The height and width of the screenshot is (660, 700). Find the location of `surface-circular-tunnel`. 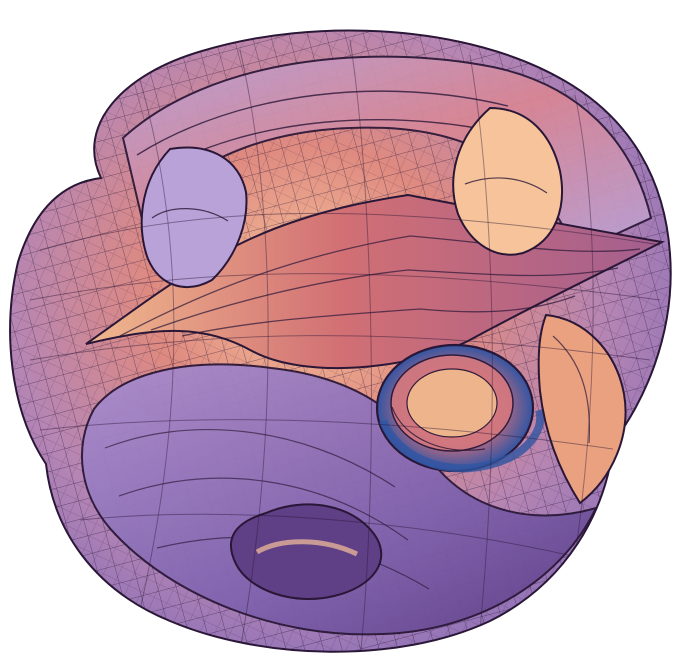

surface-circular-tunnel is located at coordinates (460, 408).